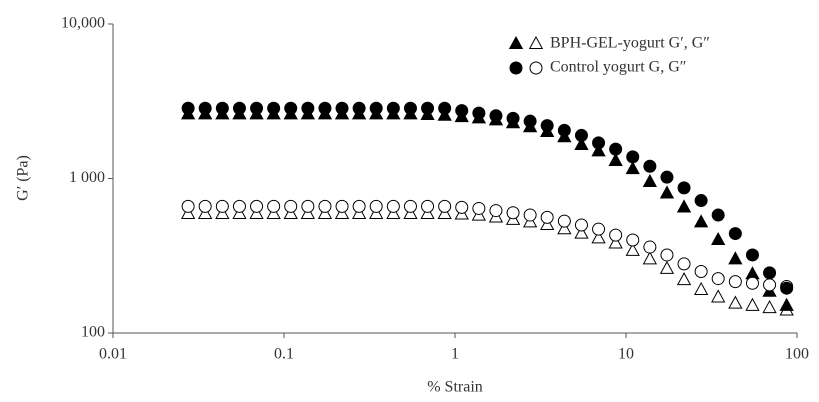  I want to click on y-tick-label: 1 000, so click(87, 177).